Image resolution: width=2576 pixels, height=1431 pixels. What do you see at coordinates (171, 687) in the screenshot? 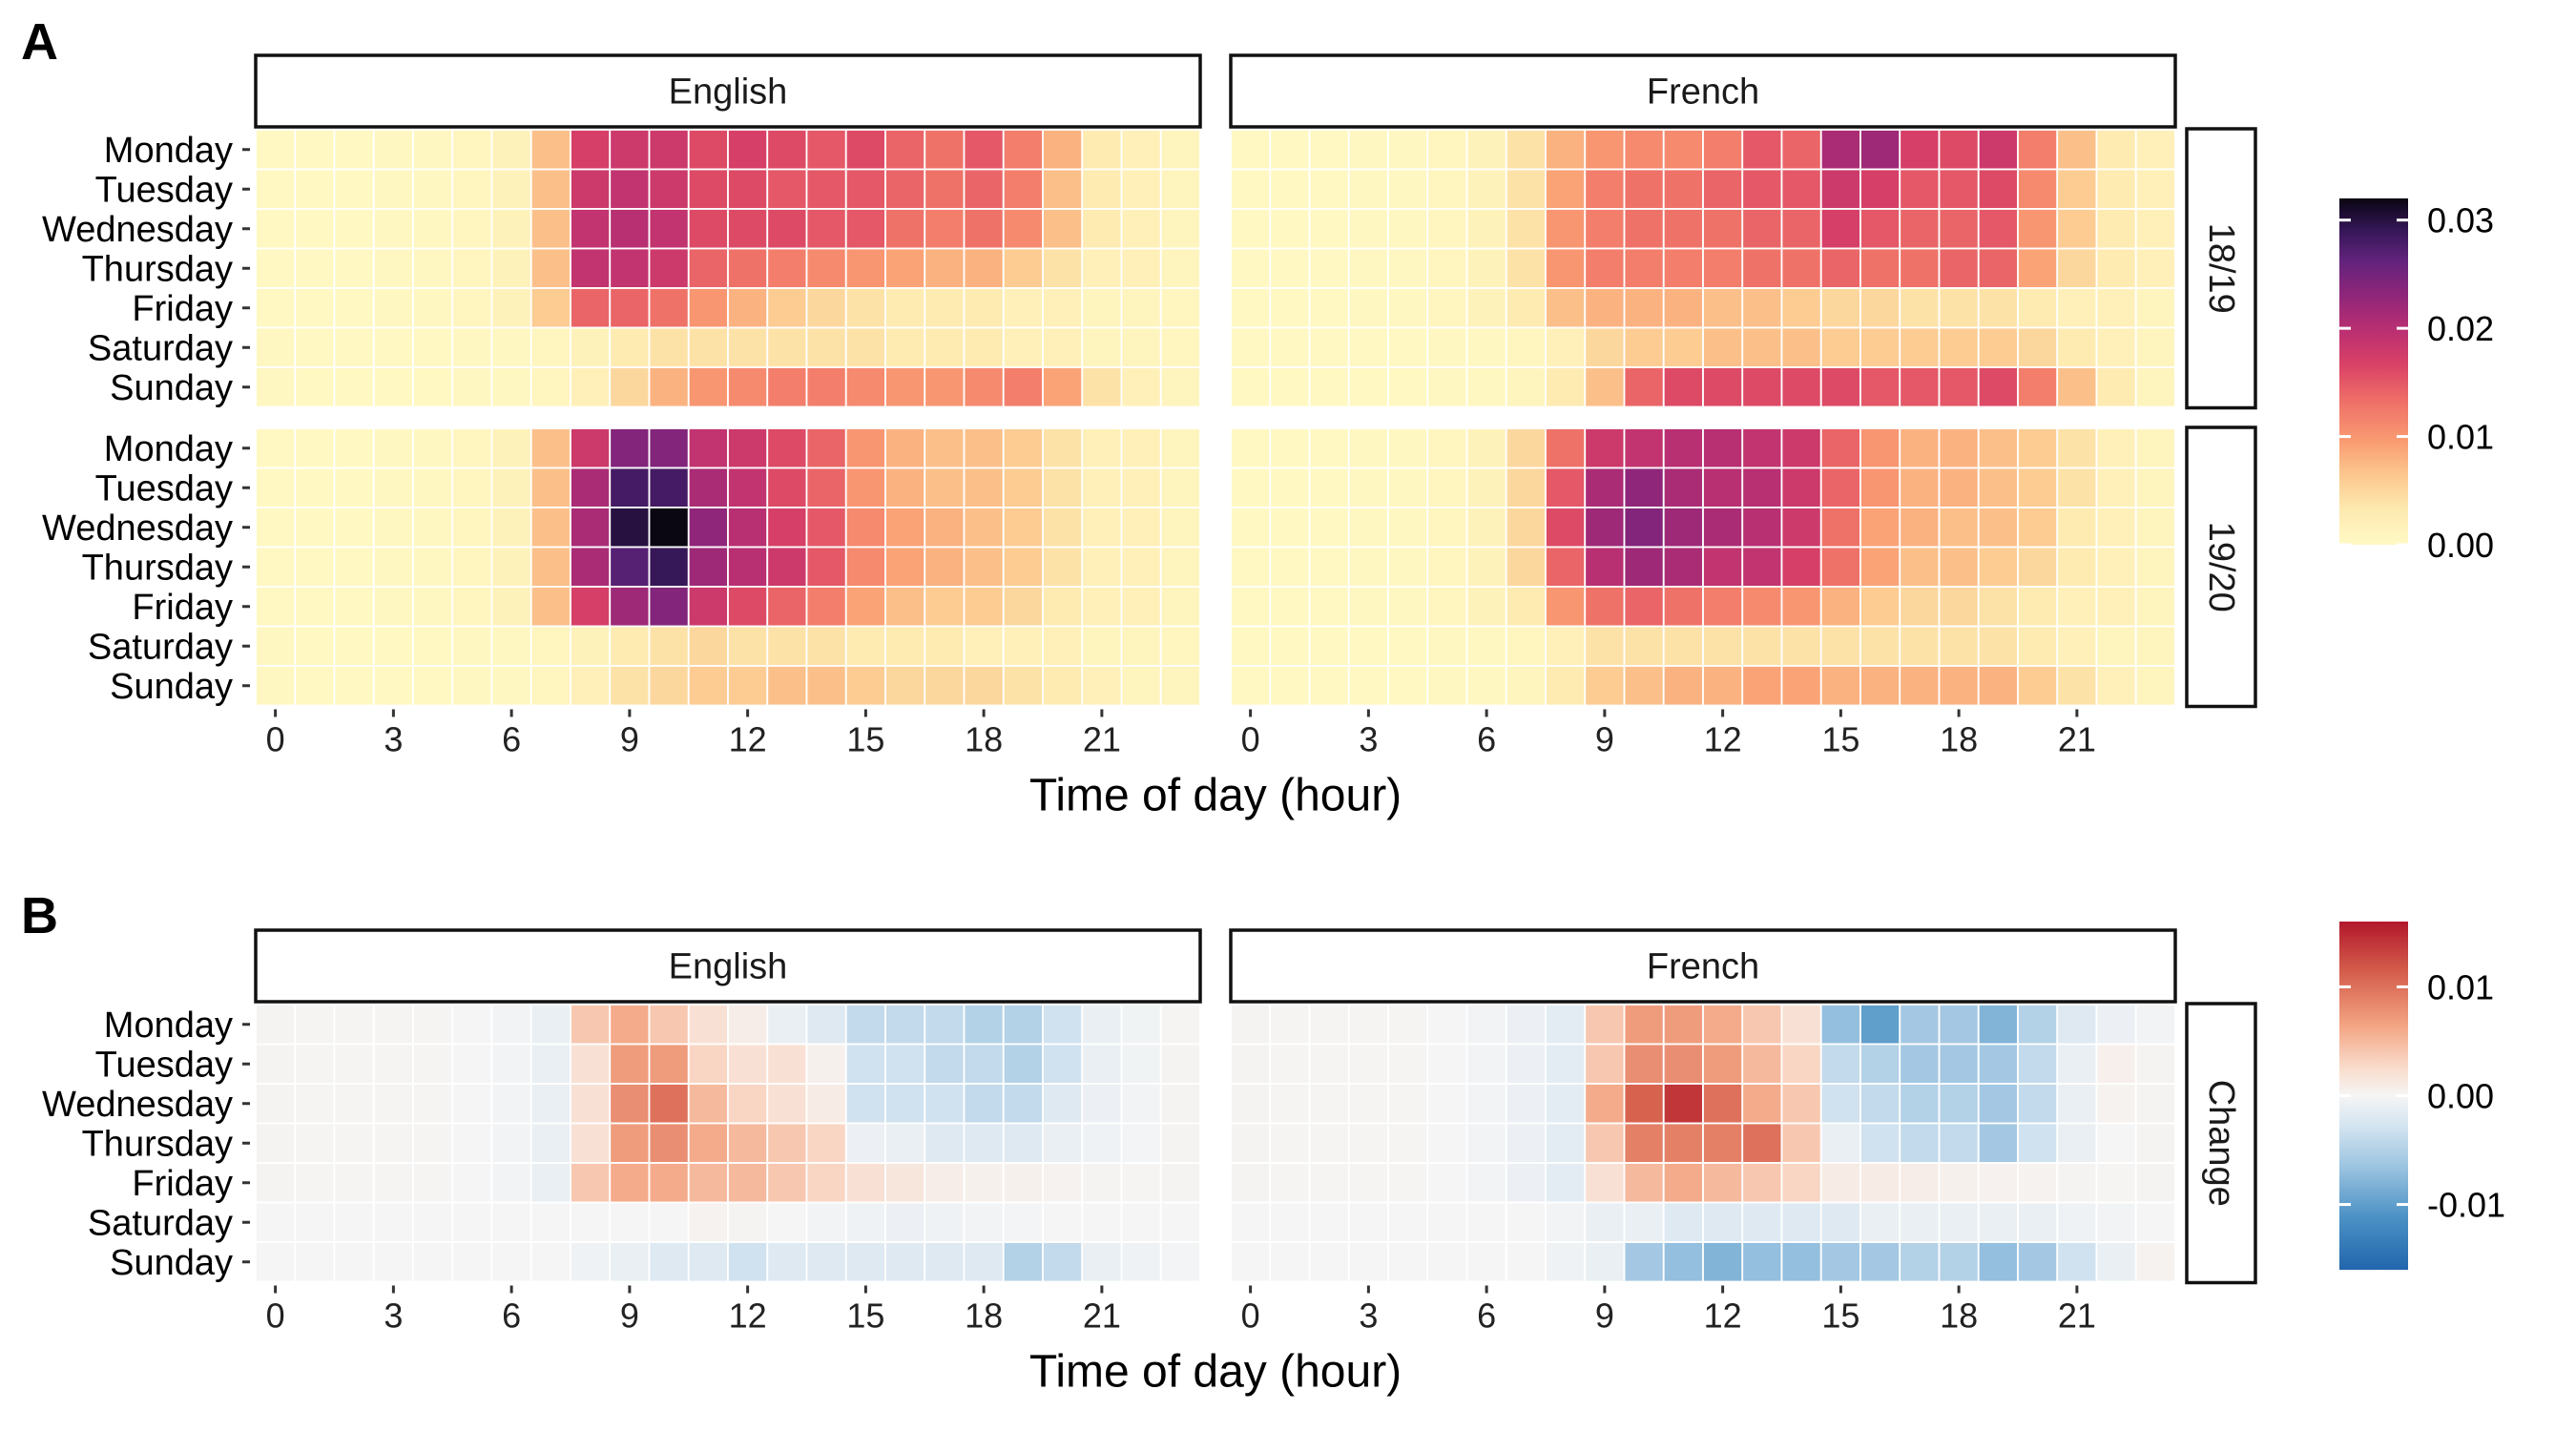
I see `day-label: Sunday` at bounding box center [171, 687].